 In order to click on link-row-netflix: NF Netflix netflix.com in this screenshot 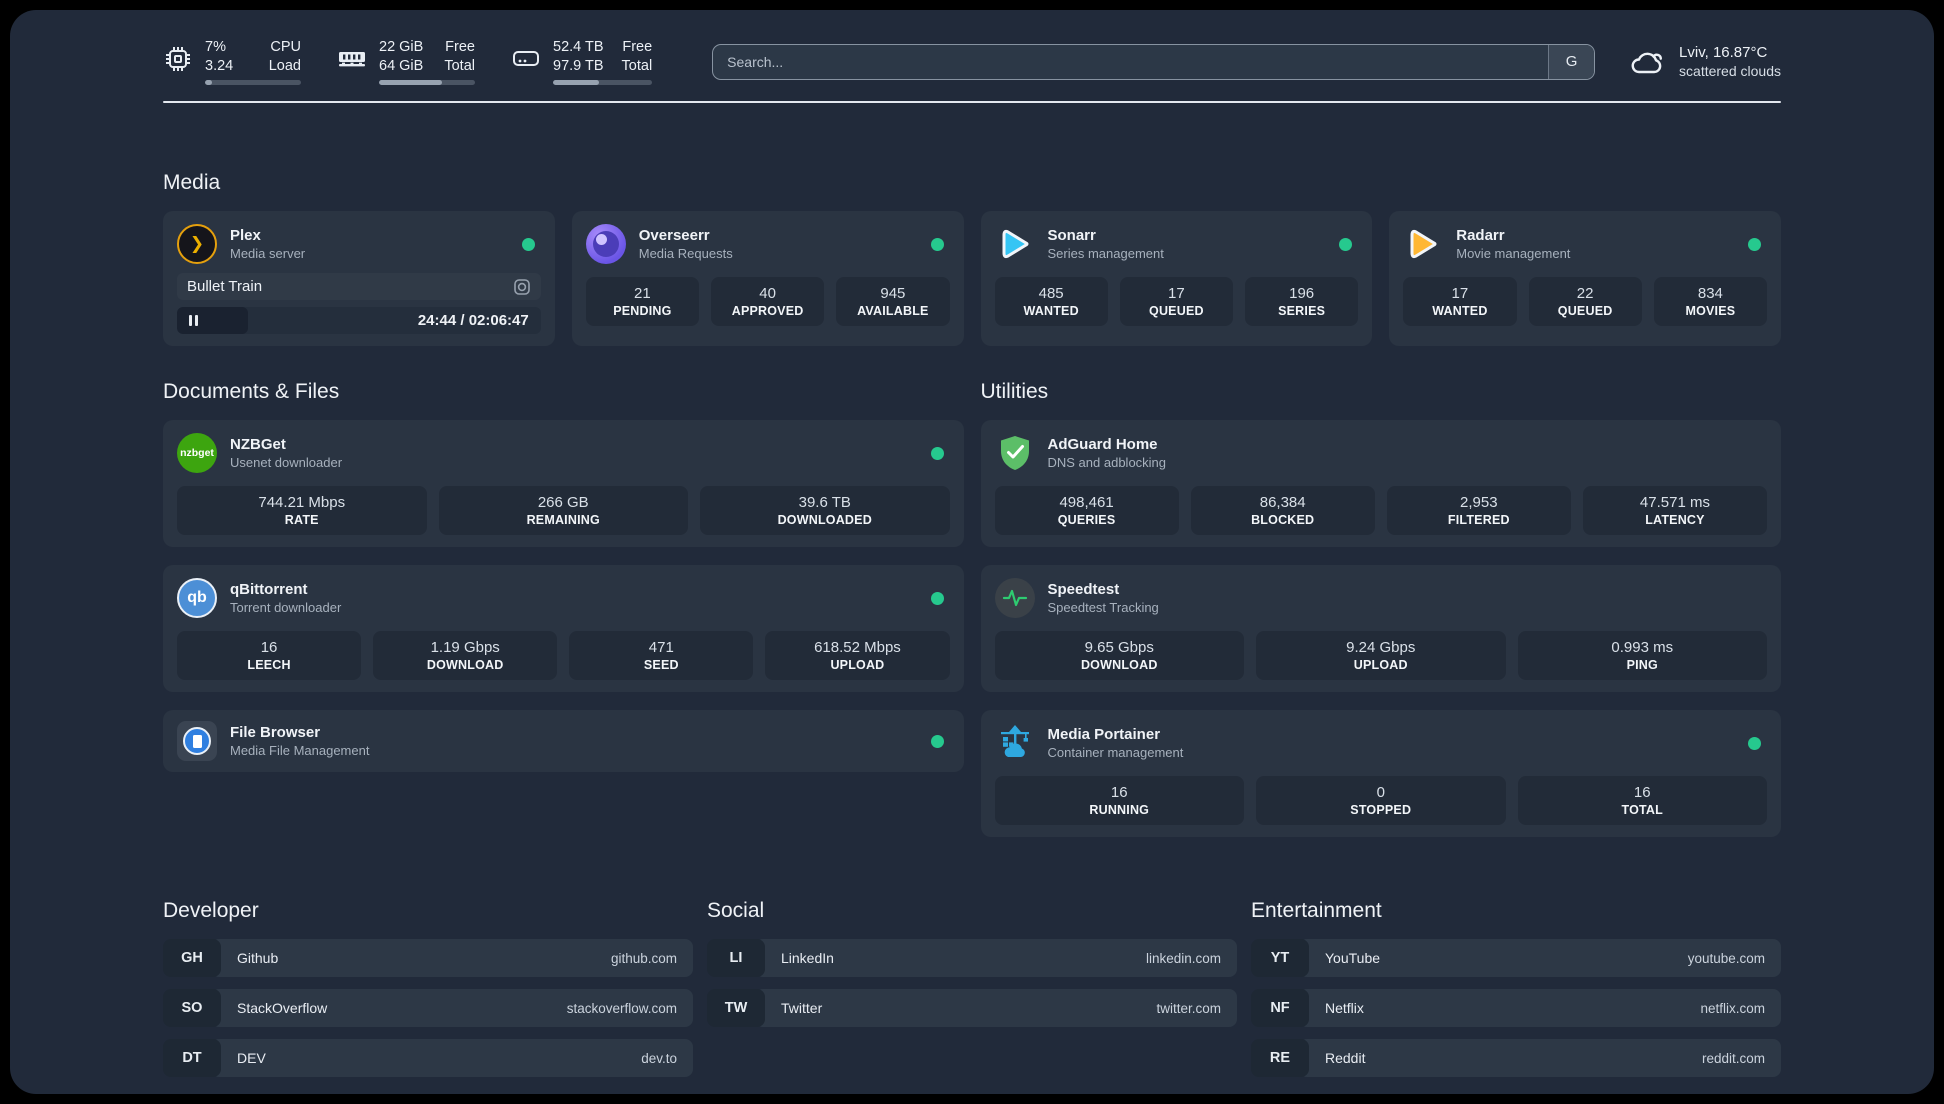, I will do `click(1516, 1008)`.